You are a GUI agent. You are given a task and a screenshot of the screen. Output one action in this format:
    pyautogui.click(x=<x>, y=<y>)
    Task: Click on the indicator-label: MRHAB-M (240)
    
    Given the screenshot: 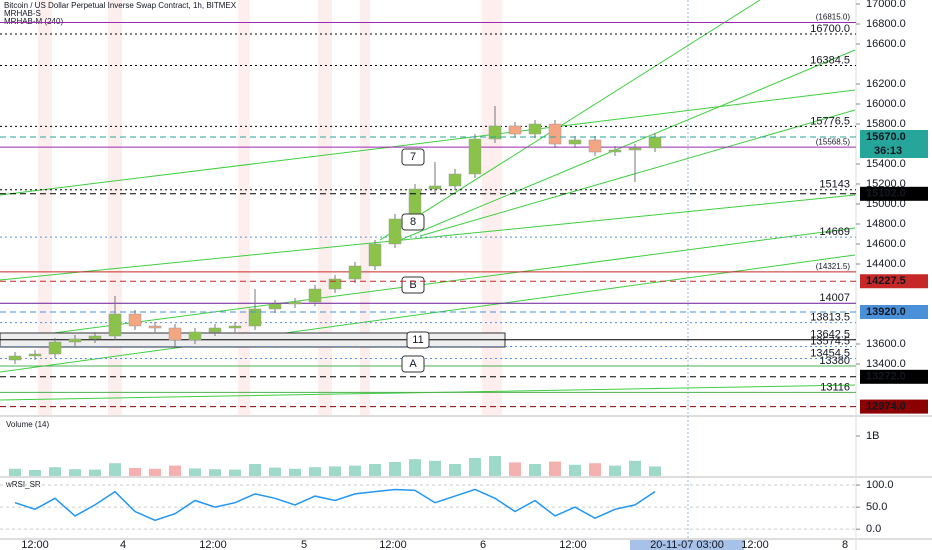 What is the action you would take?
    pyautogui.click(x=33, y=21)
    